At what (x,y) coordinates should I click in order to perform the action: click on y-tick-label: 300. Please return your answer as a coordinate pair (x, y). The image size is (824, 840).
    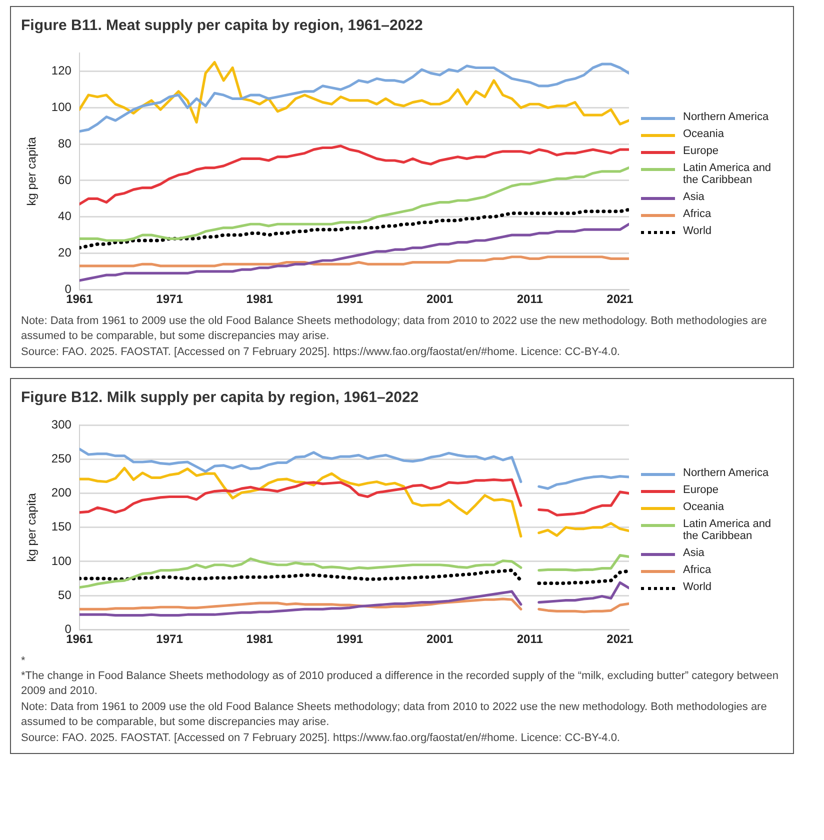
    Looking at the image, I should click on (61, 424).